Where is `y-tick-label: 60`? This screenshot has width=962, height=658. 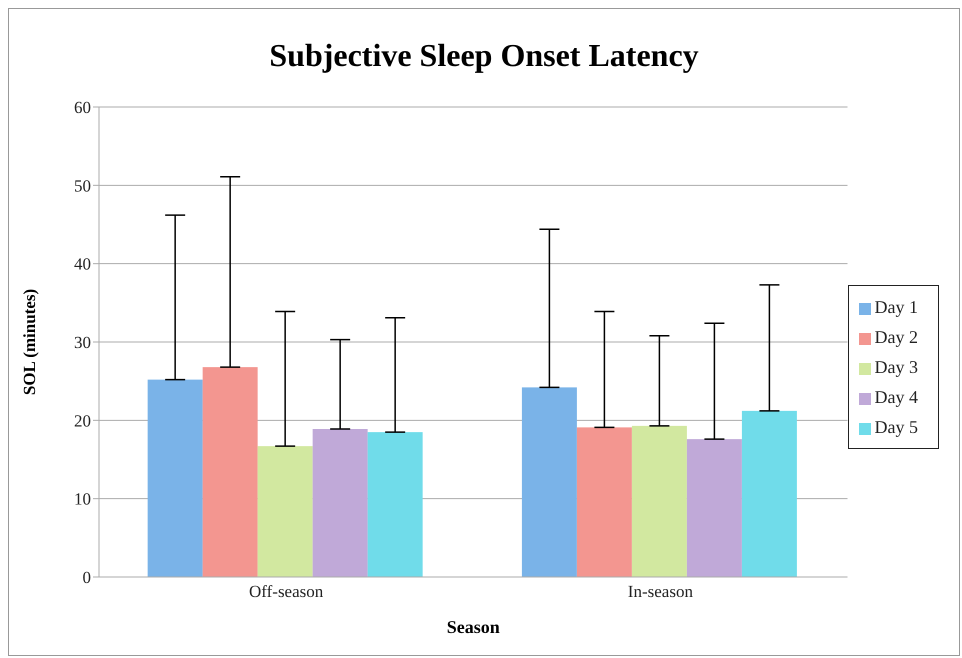 y-tick-label: 60 is located at coordinates (82, 108).